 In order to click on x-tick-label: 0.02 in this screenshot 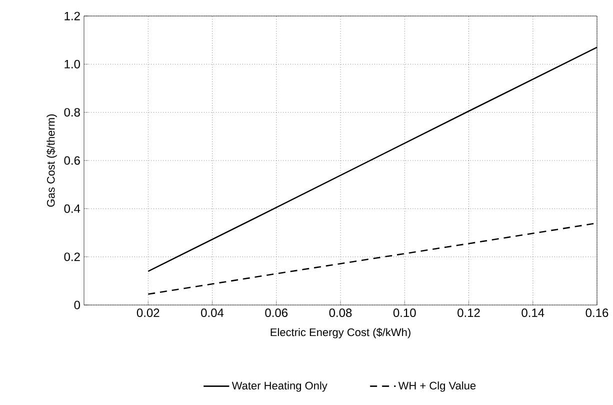, I will do `click(148, 313)`.